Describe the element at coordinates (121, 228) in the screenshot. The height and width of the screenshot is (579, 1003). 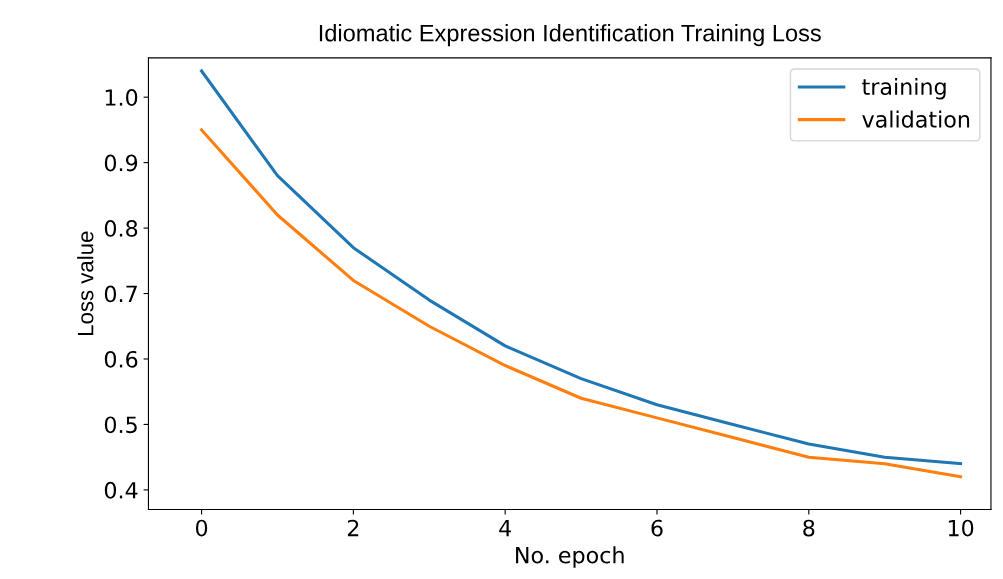
I see `y-tick-label: 0.8` at that location.